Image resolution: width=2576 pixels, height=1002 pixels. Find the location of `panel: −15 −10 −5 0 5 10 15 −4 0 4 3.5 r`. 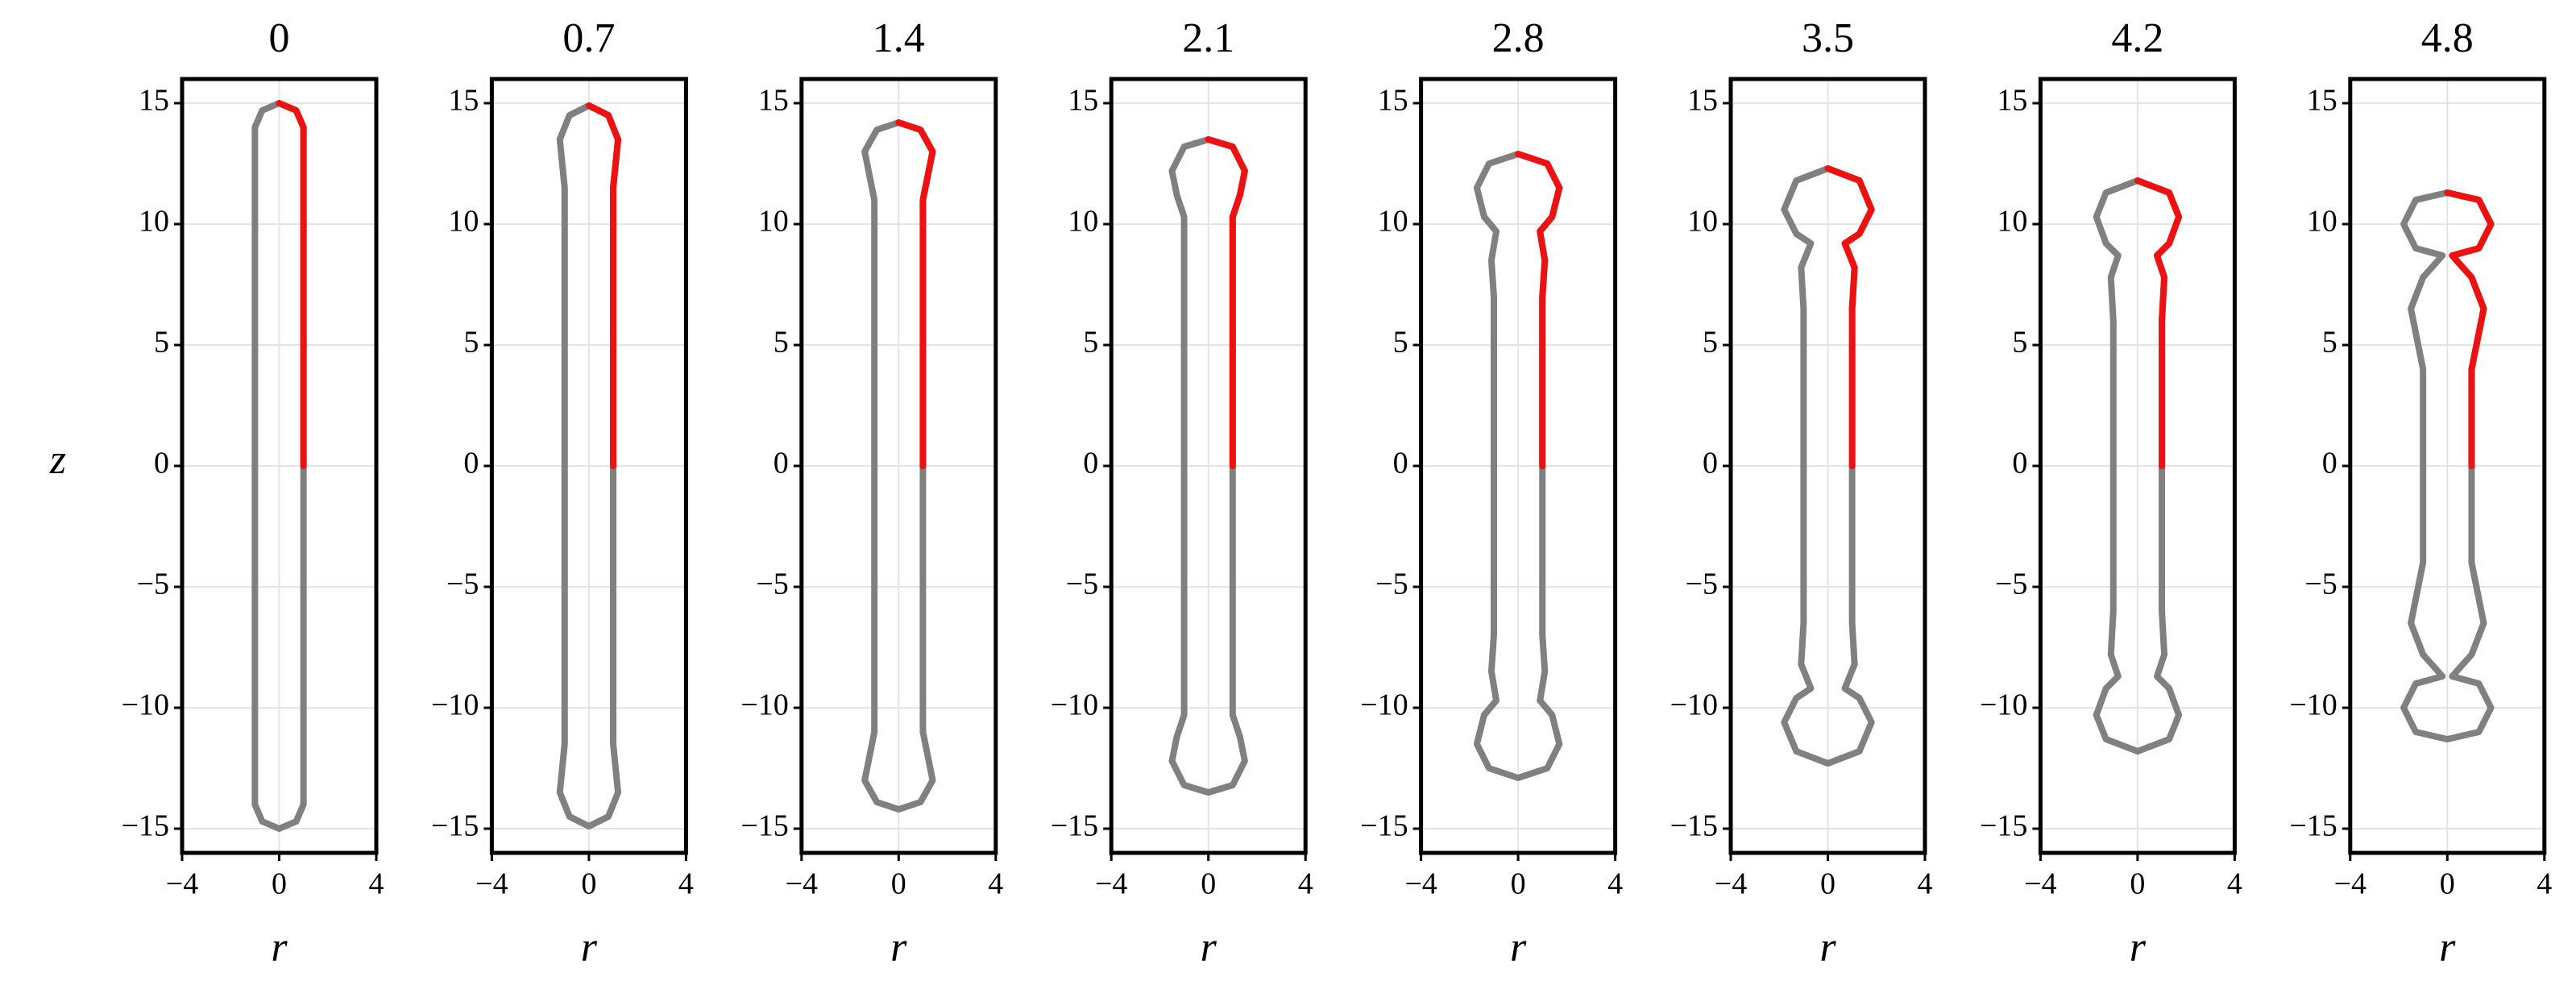

panel: −15 −10 −5 0 5 10 15 −4 0 4 3.5 r is located at coordinates (1801, 493).